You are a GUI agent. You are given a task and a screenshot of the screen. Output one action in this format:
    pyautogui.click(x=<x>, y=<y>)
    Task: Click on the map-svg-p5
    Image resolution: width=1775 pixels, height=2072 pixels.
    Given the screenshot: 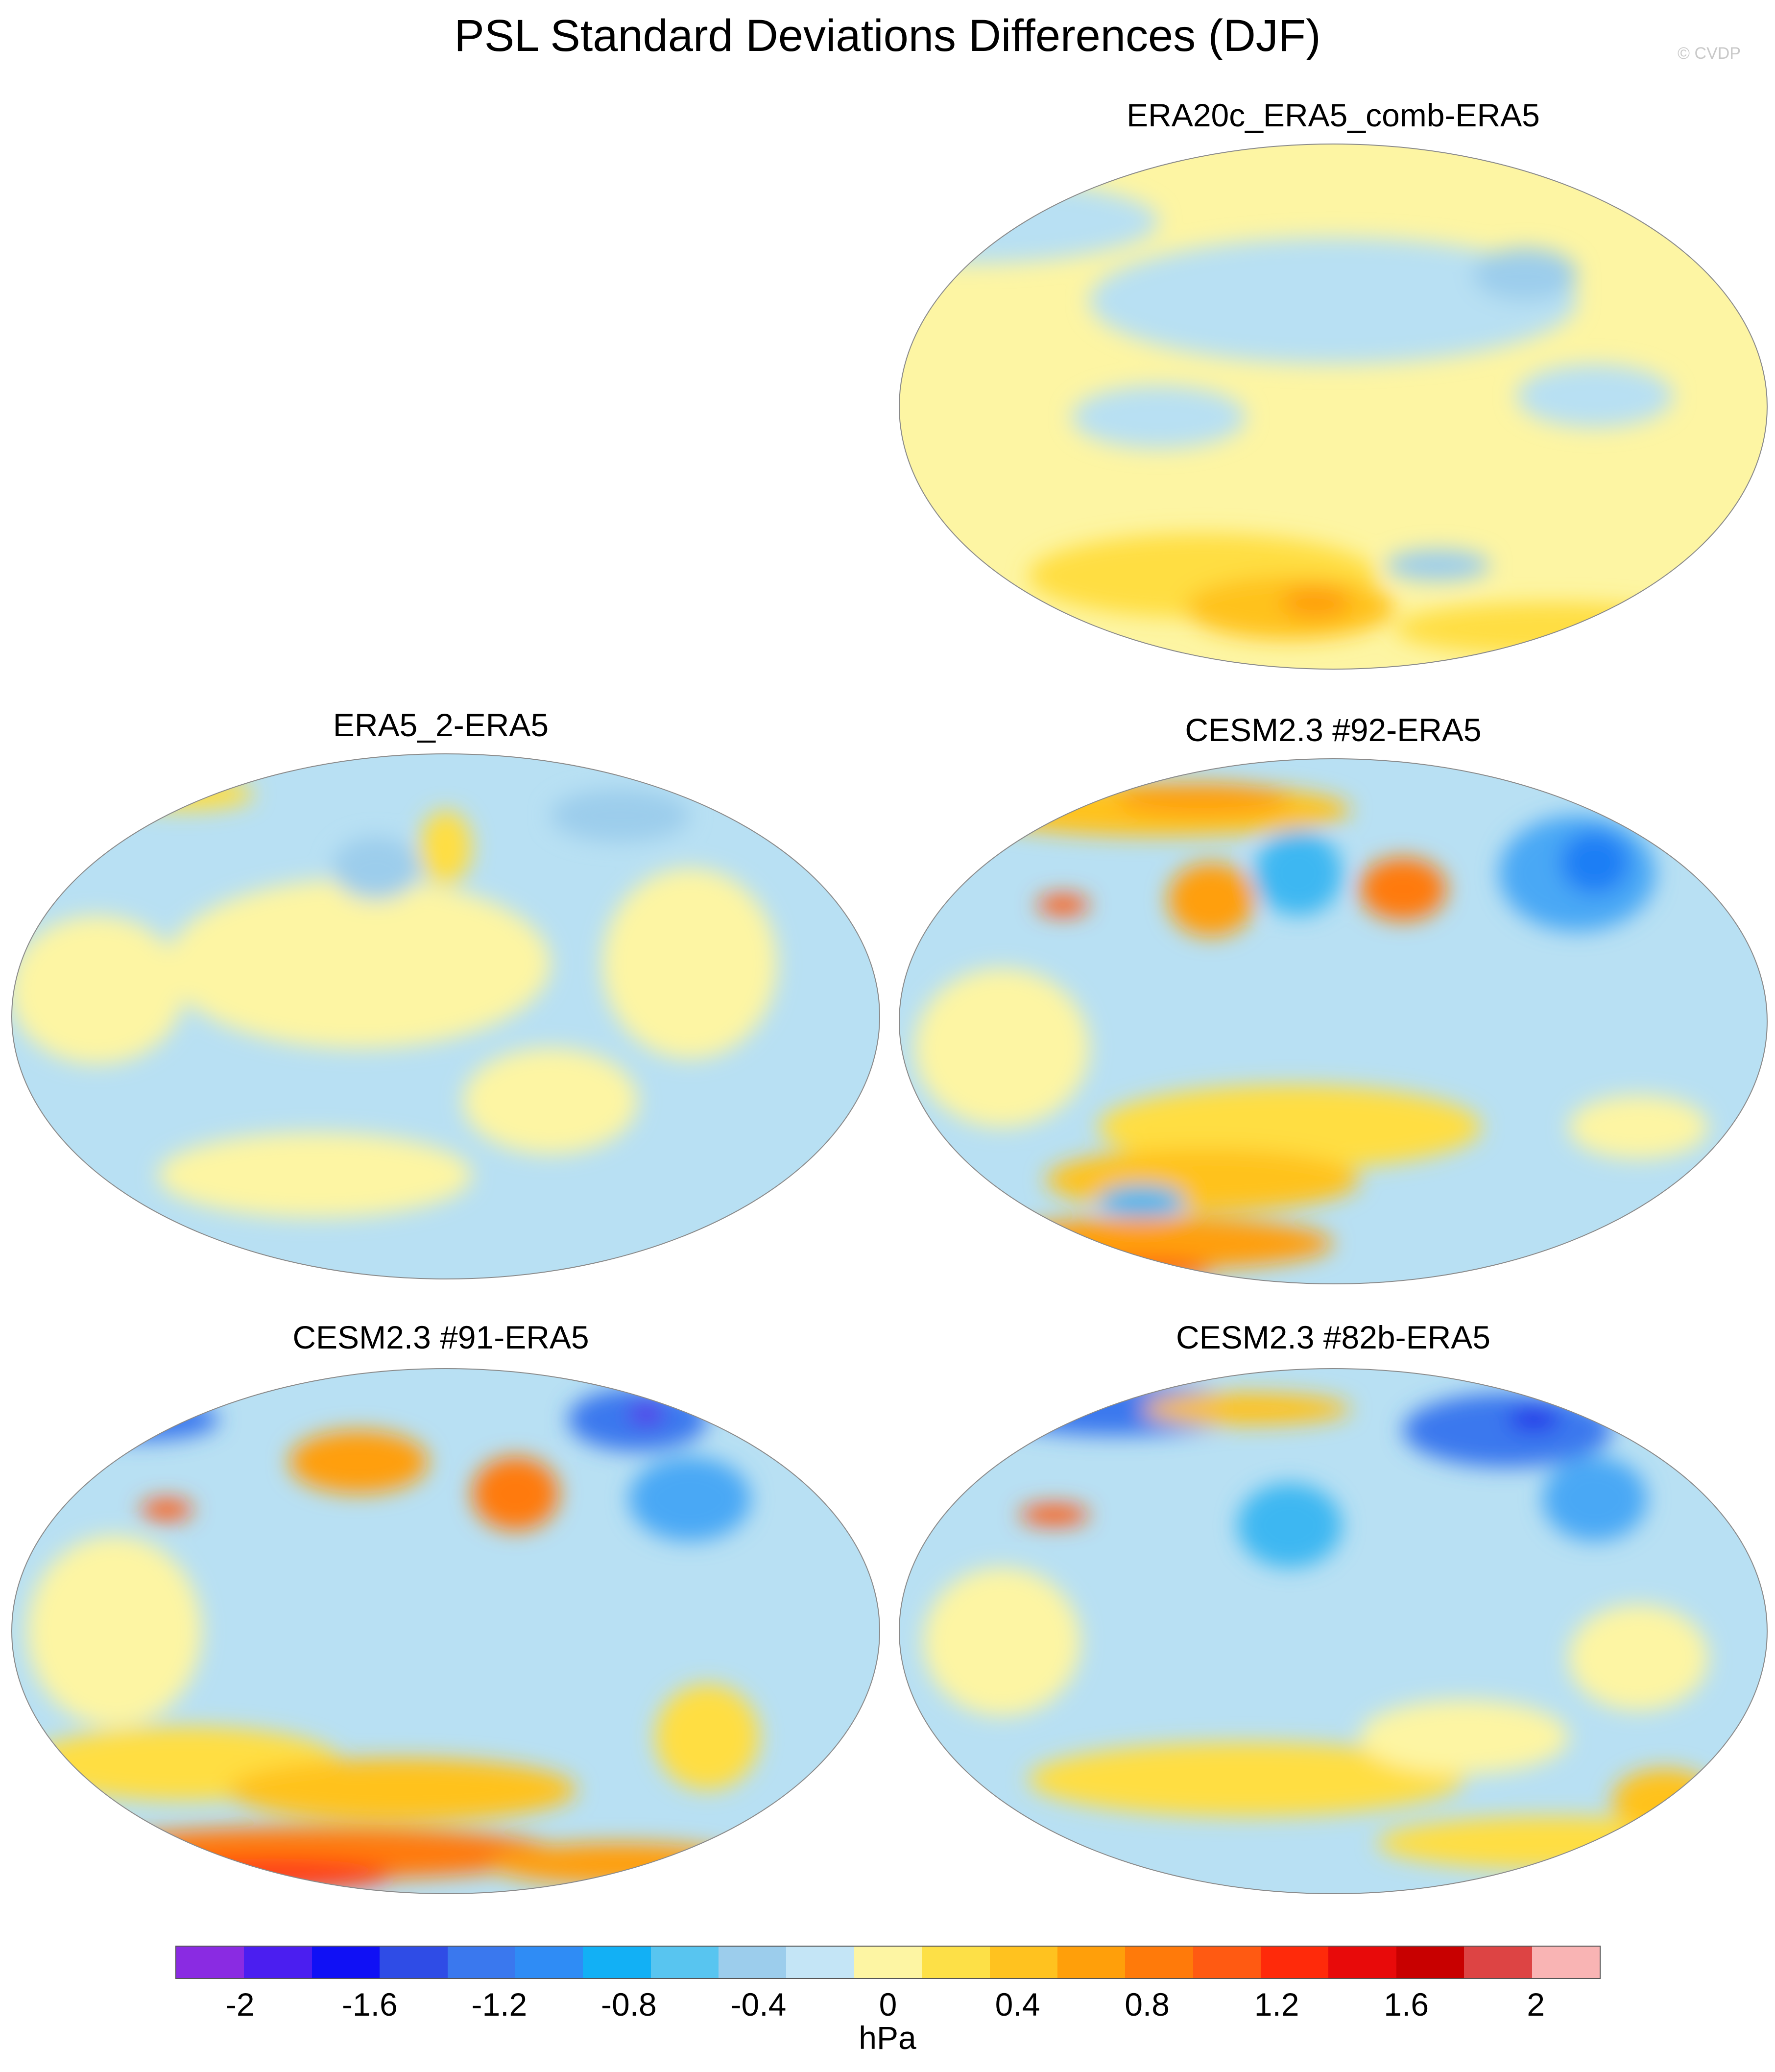 What is the action you would take?
    pyautogui.click(x=1333, y=1631)
    